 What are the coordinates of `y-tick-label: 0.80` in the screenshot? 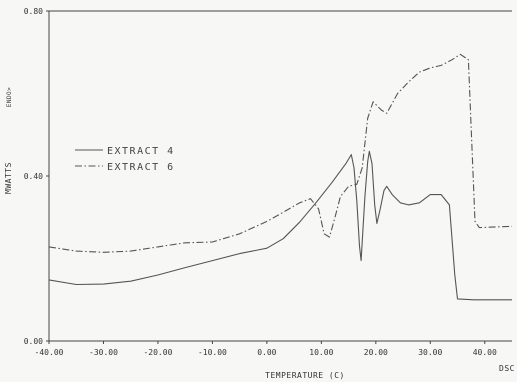 It's located at (33, 11).